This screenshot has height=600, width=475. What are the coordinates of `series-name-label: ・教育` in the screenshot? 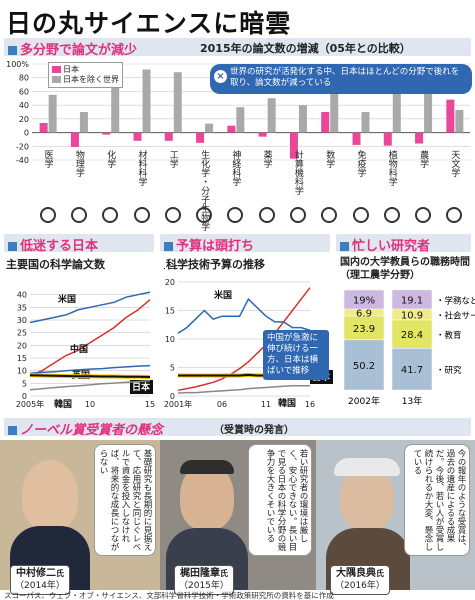 It's located at (449, 335).